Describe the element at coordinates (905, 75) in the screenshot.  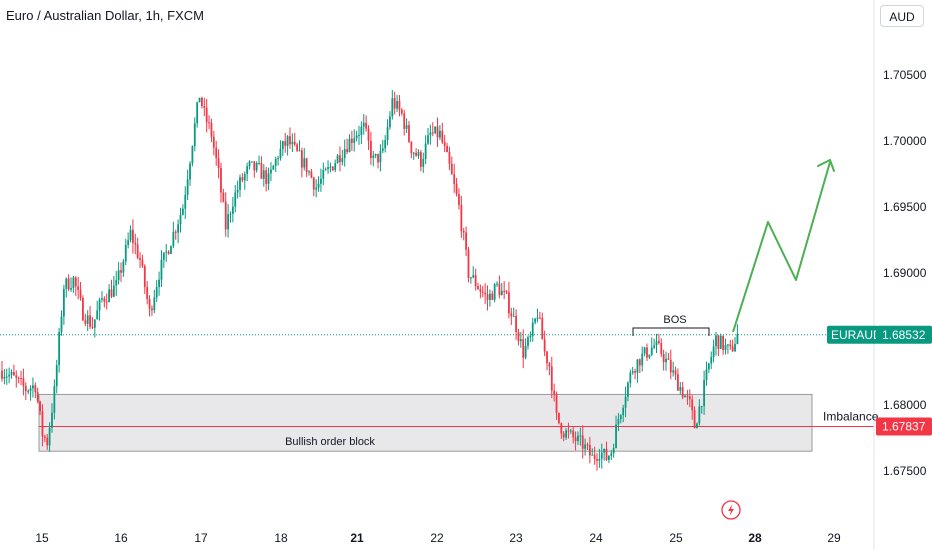
I see `price-tick-label: 1.70500` at that location.